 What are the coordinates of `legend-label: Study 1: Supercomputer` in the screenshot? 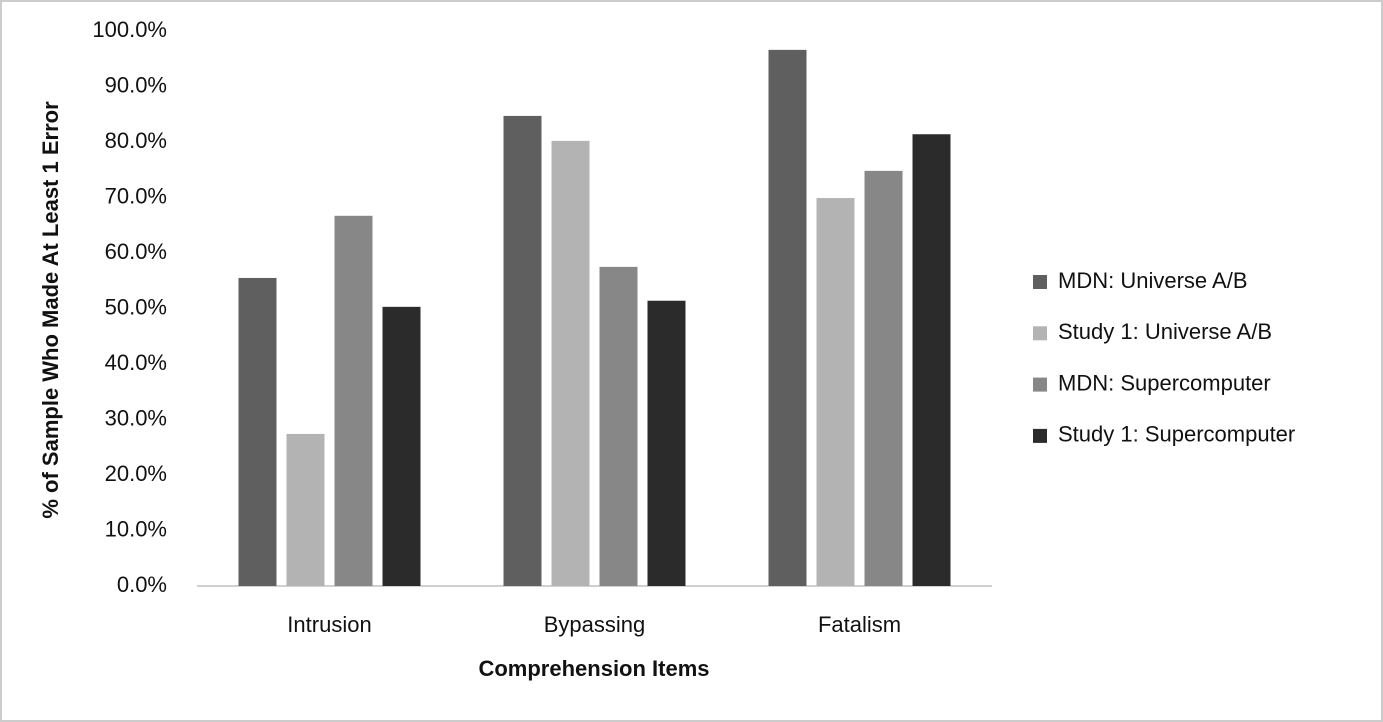 It's located at (1176, 434).